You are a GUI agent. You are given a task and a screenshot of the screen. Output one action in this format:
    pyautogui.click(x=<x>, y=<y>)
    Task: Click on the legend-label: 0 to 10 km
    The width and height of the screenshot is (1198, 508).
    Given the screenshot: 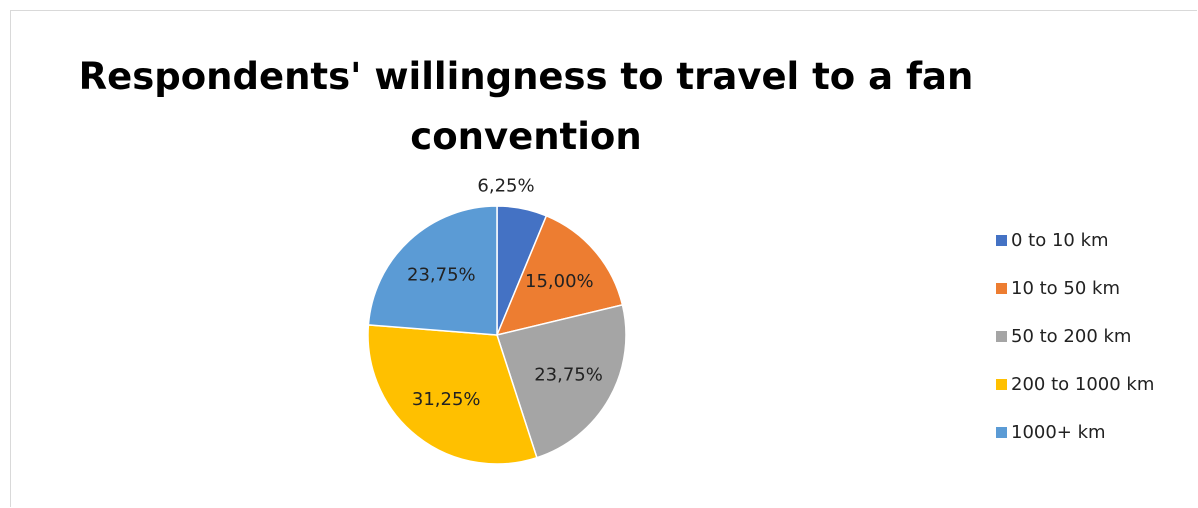 What is the action you would take?
    pyautogui.click(x=1060, y=240)
    